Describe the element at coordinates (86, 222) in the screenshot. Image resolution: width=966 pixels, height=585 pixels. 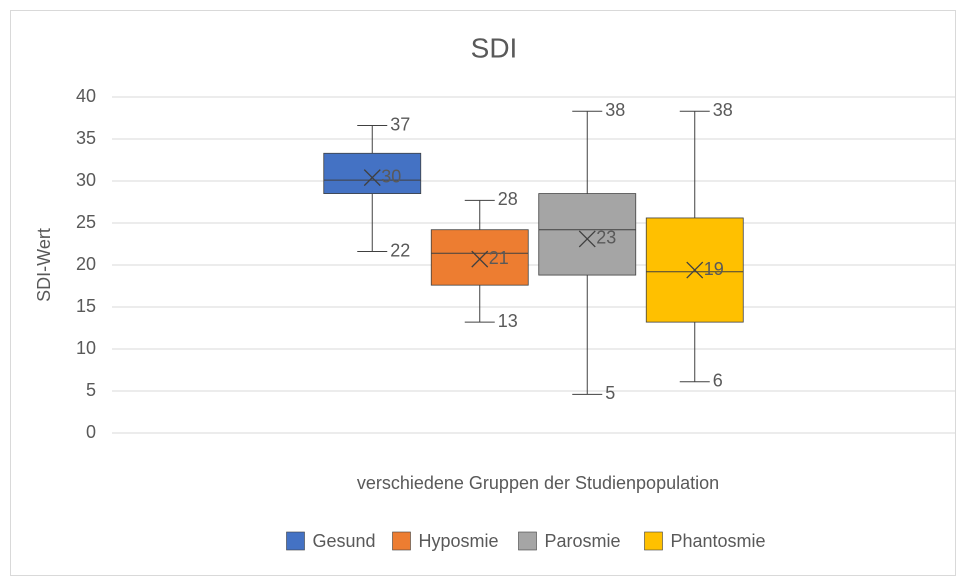
I see `y-tick-label: 25` at that location.